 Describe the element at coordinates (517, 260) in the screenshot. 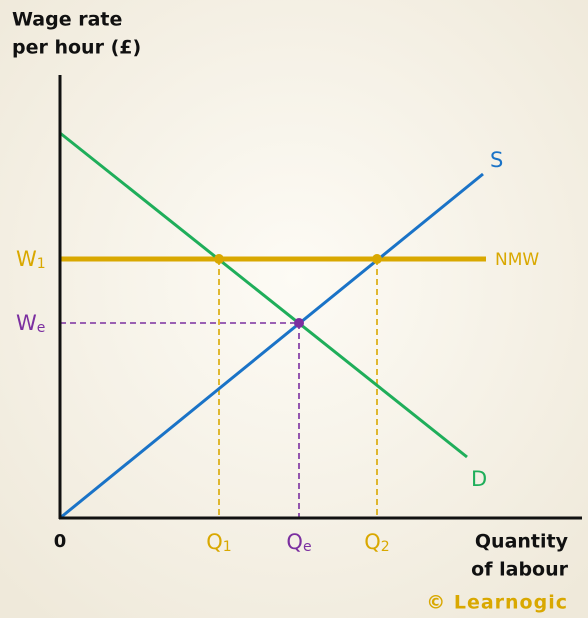

I see `nmw-label: NMW` at that location.